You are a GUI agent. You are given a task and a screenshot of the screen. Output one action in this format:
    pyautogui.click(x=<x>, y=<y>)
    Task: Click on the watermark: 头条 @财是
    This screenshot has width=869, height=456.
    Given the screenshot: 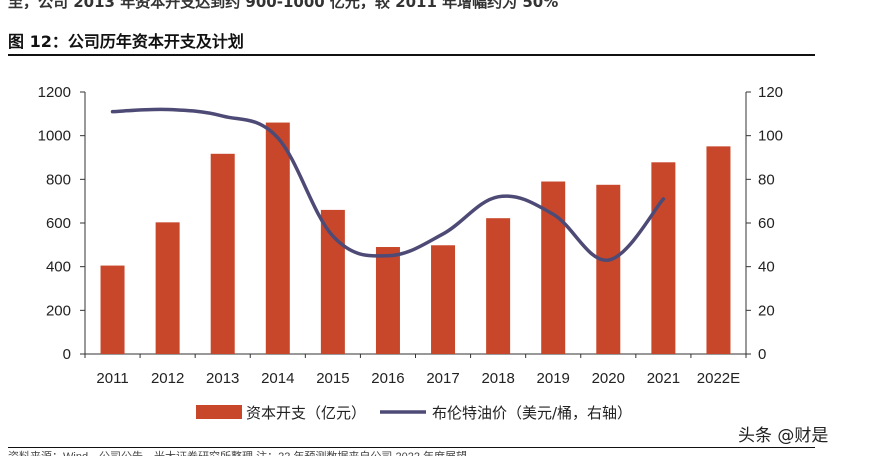 What is the action you would take?
    pyautogui.click(x=783, y=436)
    